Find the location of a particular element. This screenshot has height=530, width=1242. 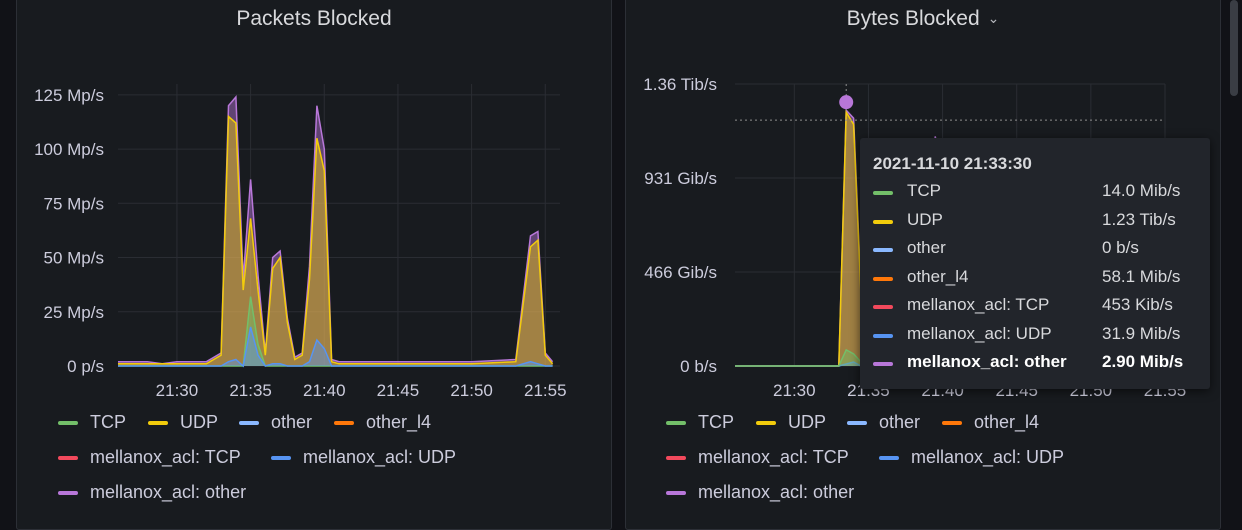

tooltip-row: UDP 1.23 Tib/s is located at coordinates (1035, 222).